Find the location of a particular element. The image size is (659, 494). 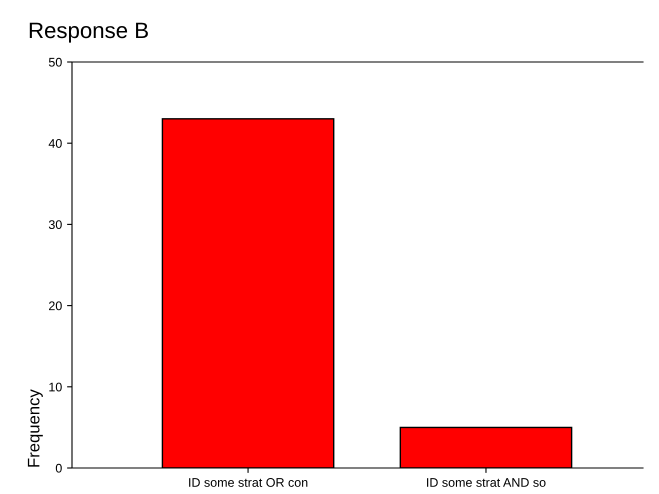

y-tick-label: 20 is located at coordinates (55, 305).